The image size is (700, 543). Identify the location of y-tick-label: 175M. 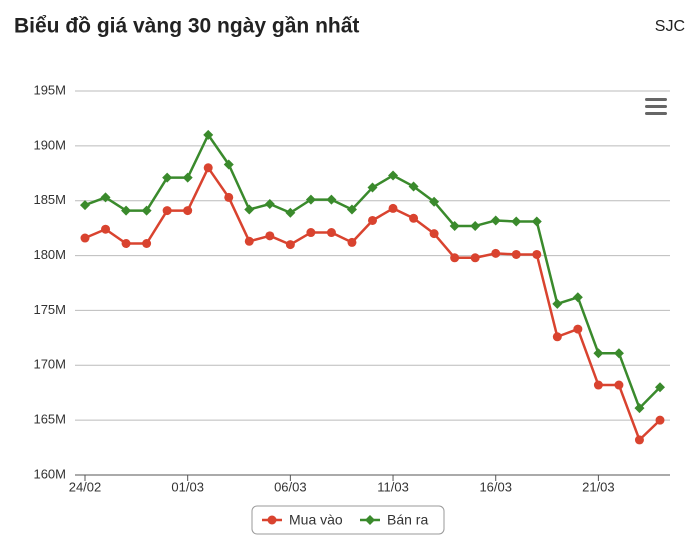
(49, 309).